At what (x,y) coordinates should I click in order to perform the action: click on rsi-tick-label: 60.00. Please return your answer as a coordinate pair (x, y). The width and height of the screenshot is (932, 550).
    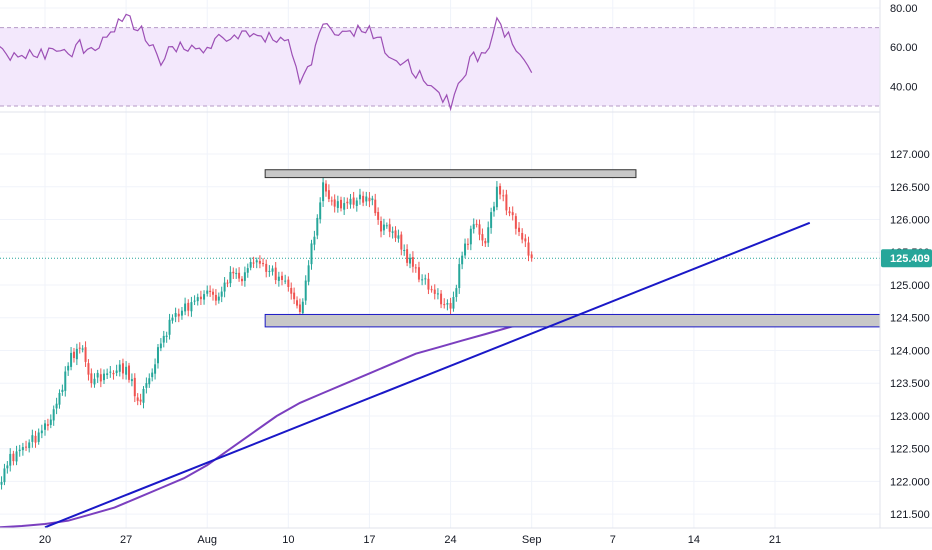
    Looking at the image, I should click on (904, 48).